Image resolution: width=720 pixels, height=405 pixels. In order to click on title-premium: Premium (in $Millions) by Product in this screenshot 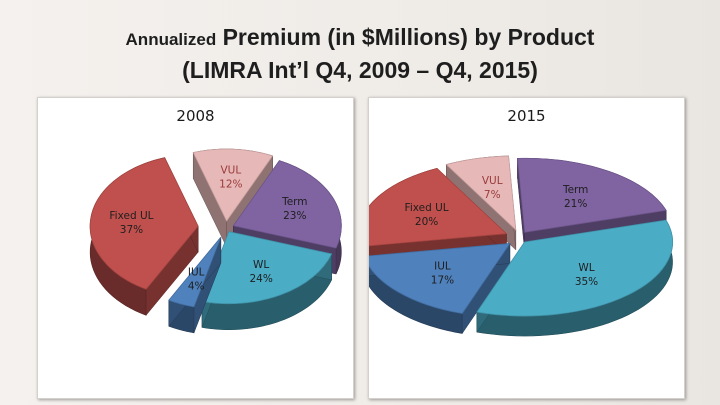, I will do `click(408, 37)`.